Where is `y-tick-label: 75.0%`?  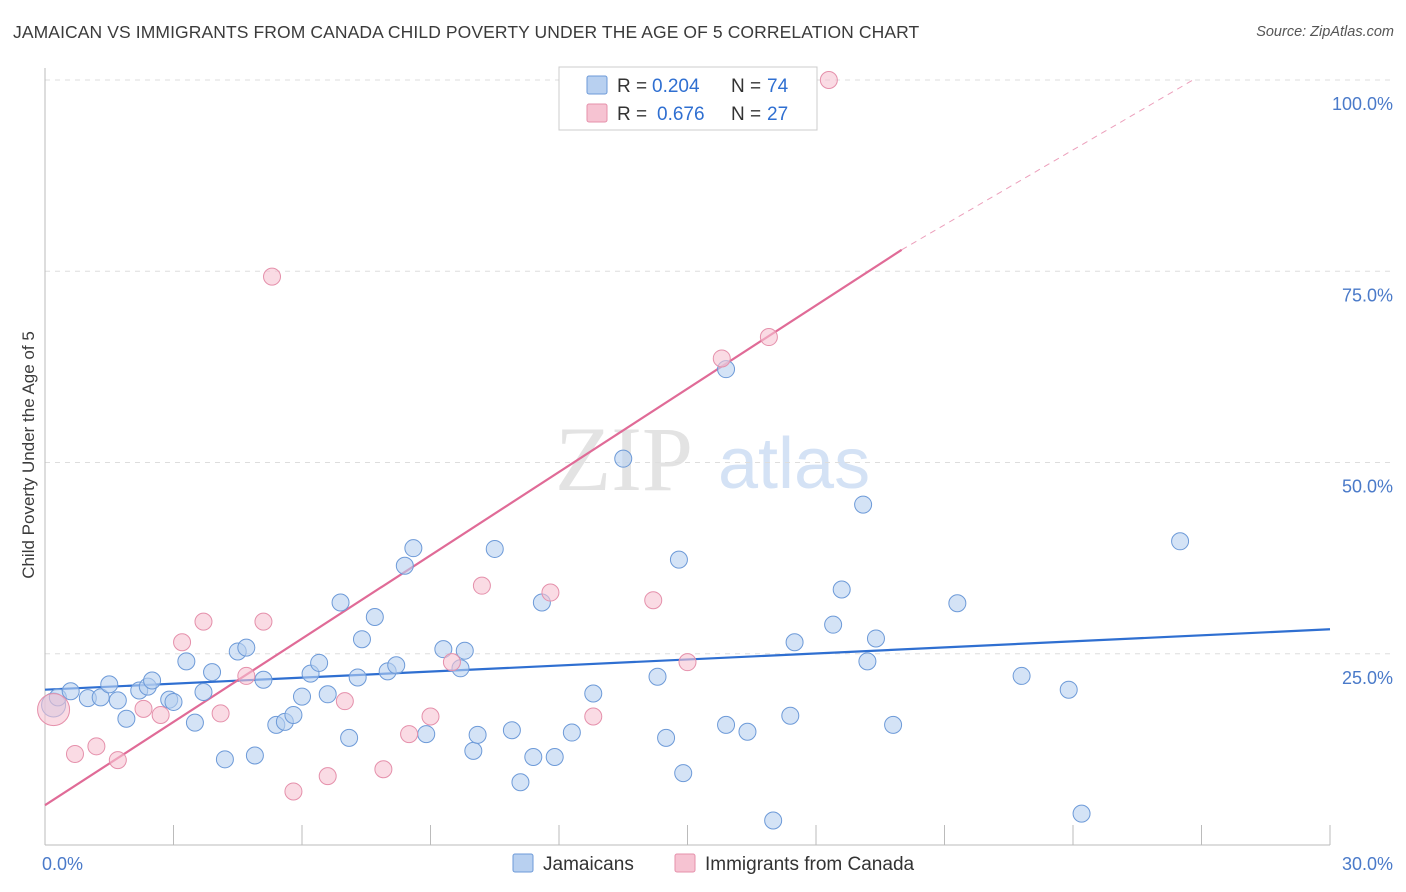
y-tick-label: 75.0% is located at coordinates (1367, 295).